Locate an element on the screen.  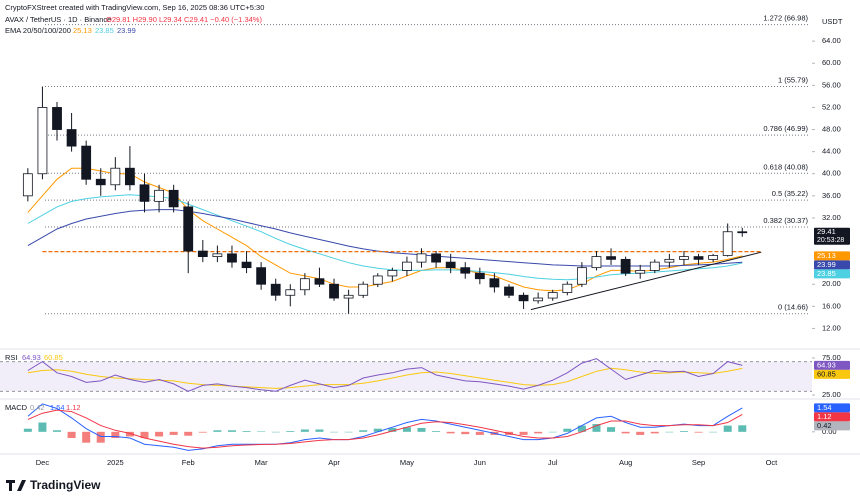
pane-title: MACD is located at coordinates (16, 407).